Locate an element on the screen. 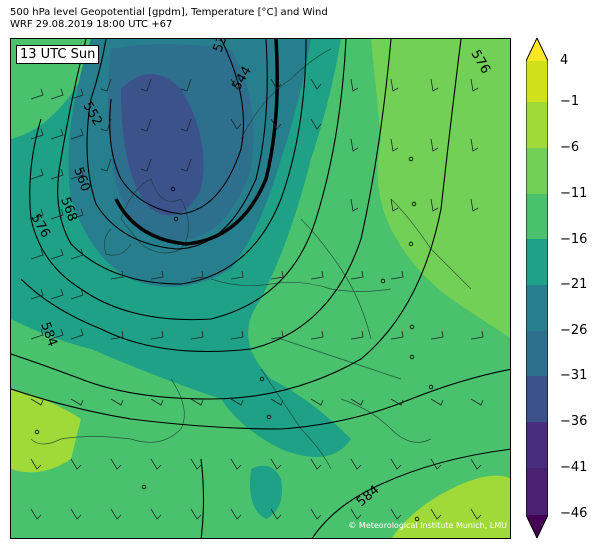 The image size is (599, 552). colorbar-above-triangle is located at coordinates (537, 49).